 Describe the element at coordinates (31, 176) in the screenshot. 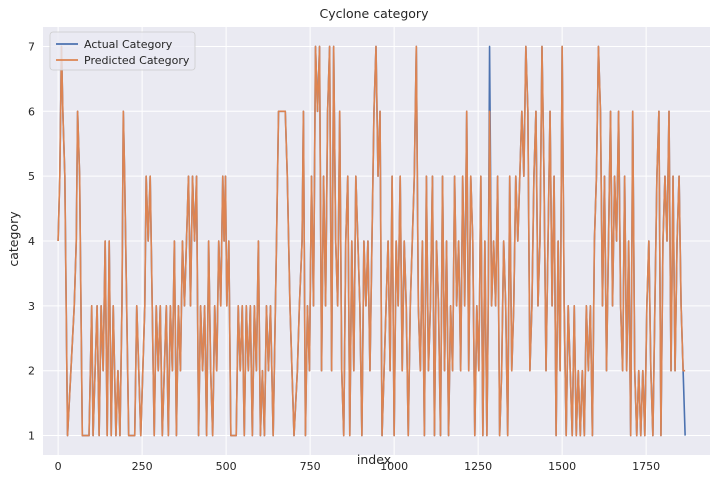

I see `y-tick-label-4: 5` at that location.